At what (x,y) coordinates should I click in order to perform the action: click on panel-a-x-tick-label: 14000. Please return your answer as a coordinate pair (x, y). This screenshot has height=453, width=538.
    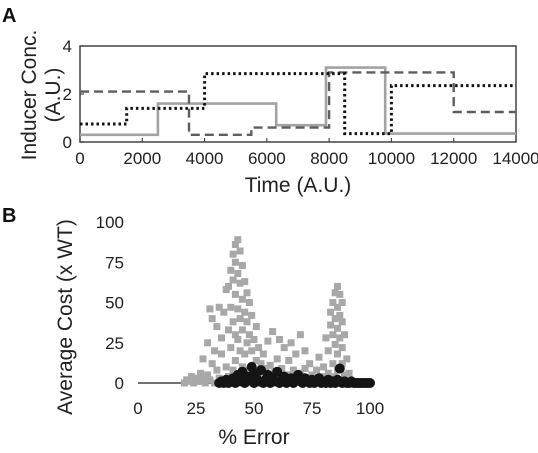
    Looking at the image, I should click on (515, 158).